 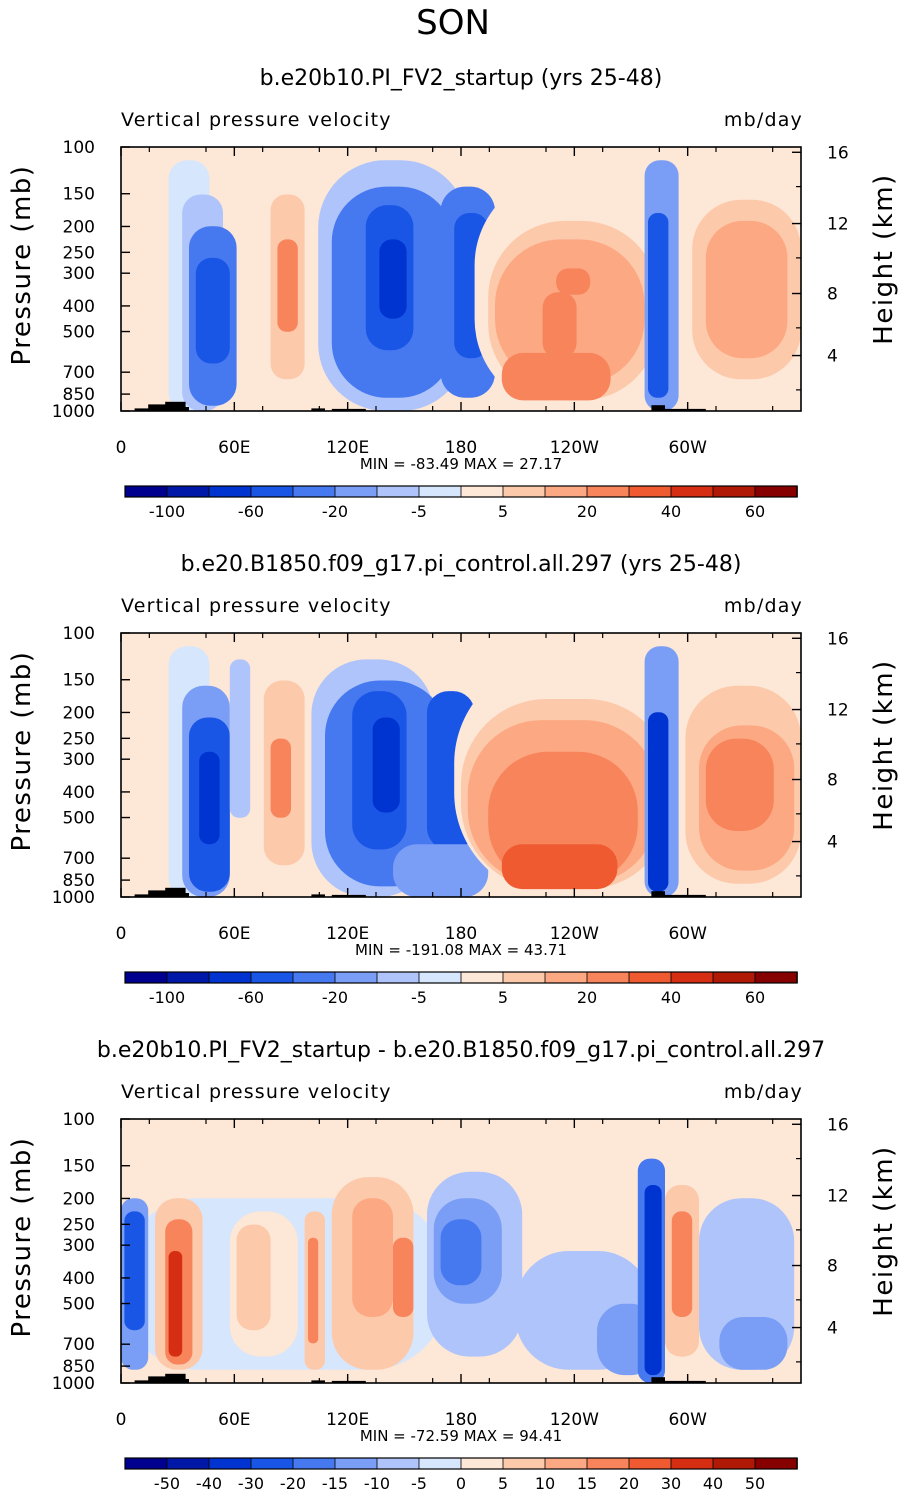 What do you see at coordinates (461, 78) in the screenshot?
I see `panel-title: b.e20b10.PI_FV2_startup (yrs 25-48)` at bounding box center [461, 78].